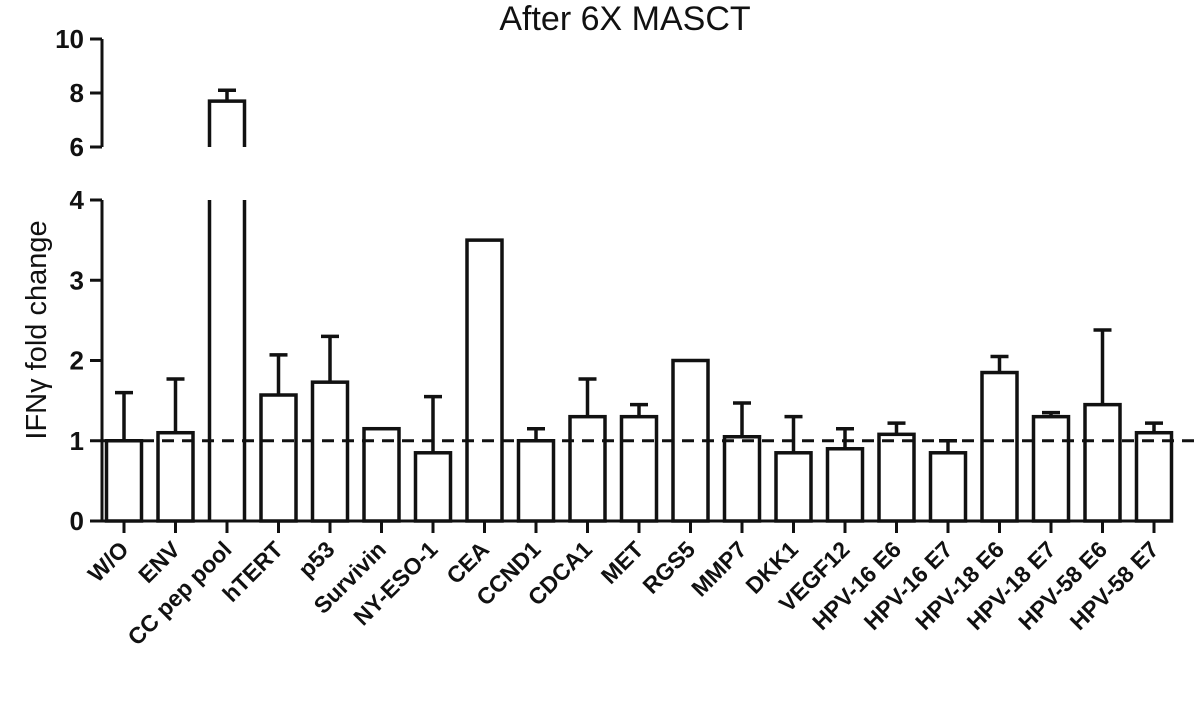 This screenshot has width=1200, height=710. What do you see at coordinates (77, 521) in the screenshot?
I see `y-tick-label: 0` at bounding box center [77, 521].